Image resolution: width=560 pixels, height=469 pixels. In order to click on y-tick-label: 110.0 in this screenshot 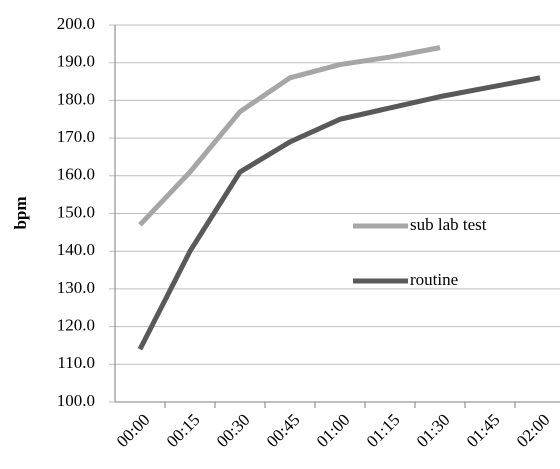, I will do `click(76, 362)`.